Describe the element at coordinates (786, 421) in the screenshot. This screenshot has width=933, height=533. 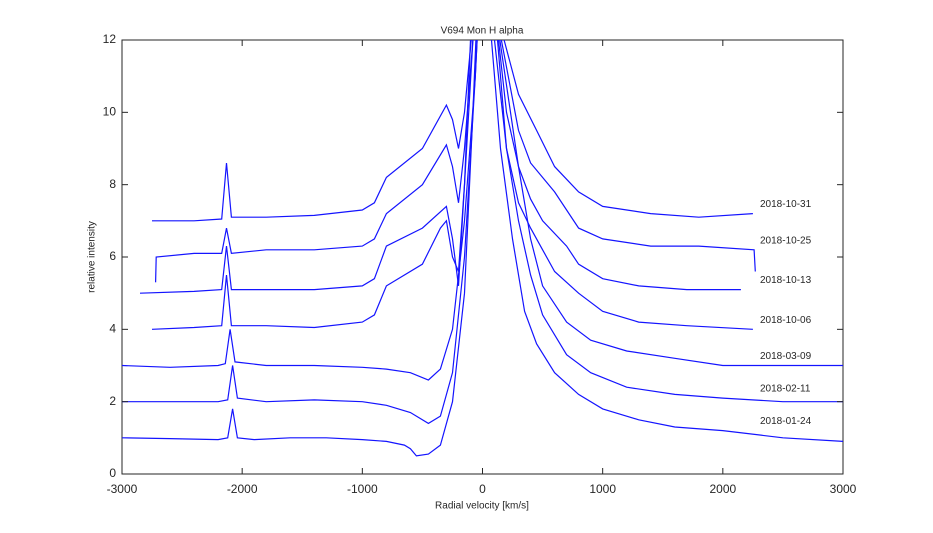
I see `series-label: 2018-01-24` at that location.